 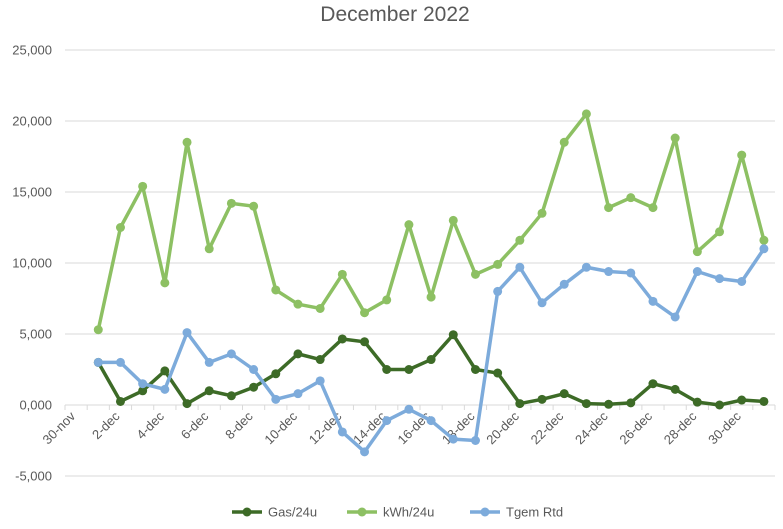 What do you see at coordinates (420, 407) in the screenshot?
I see `x-axis` at bounding box center [420, 407].